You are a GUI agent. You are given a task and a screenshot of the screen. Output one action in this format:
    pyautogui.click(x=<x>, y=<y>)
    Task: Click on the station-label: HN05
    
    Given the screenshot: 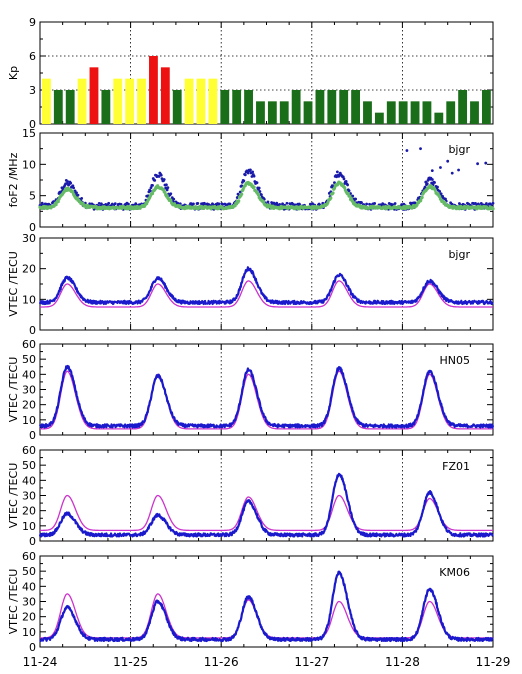 What is the action you would take?
    pyautogui.click(x=455, y=360)
    